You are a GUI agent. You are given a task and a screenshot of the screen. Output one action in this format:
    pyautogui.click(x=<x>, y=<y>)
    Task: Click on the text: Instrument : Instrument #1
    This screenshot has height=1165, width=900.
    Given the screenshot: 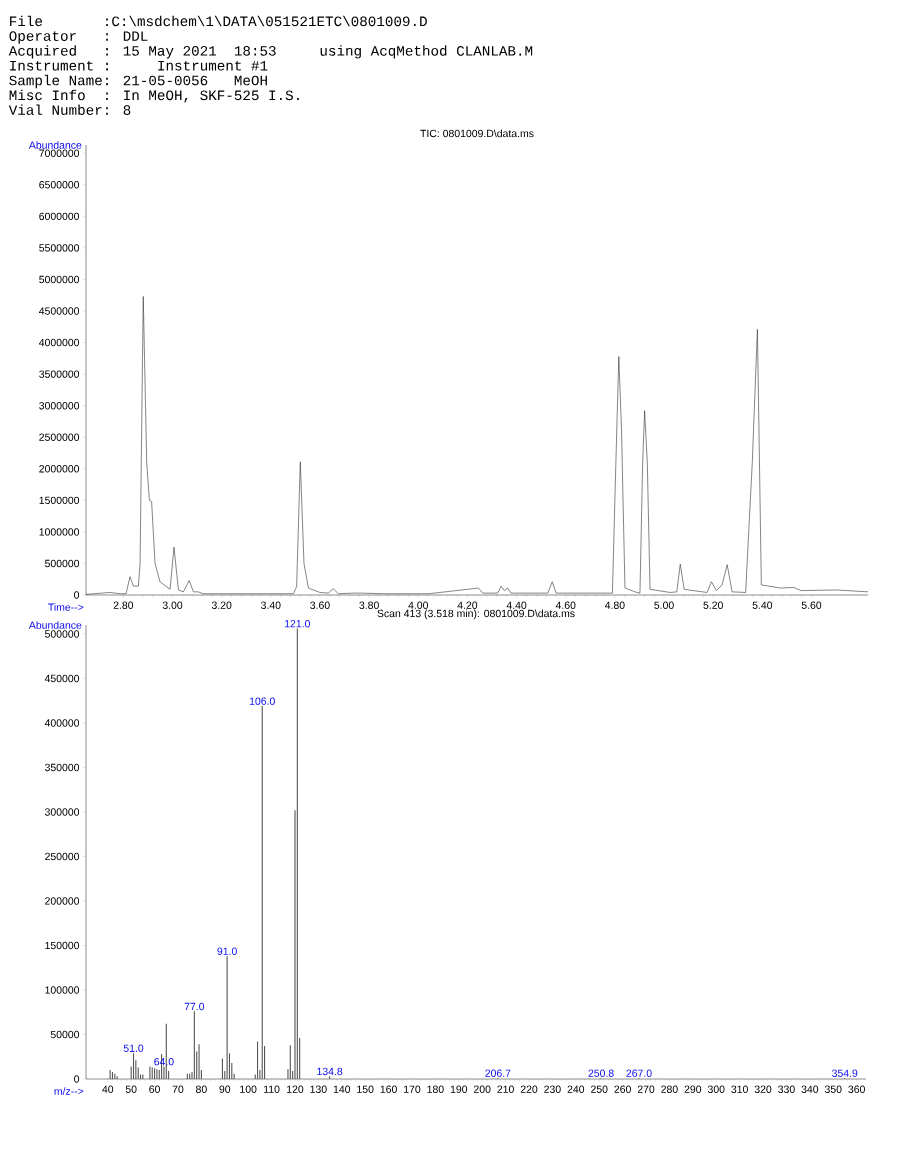 What is the action you would take?
    pyautogui.click(x=139, y=65)
    